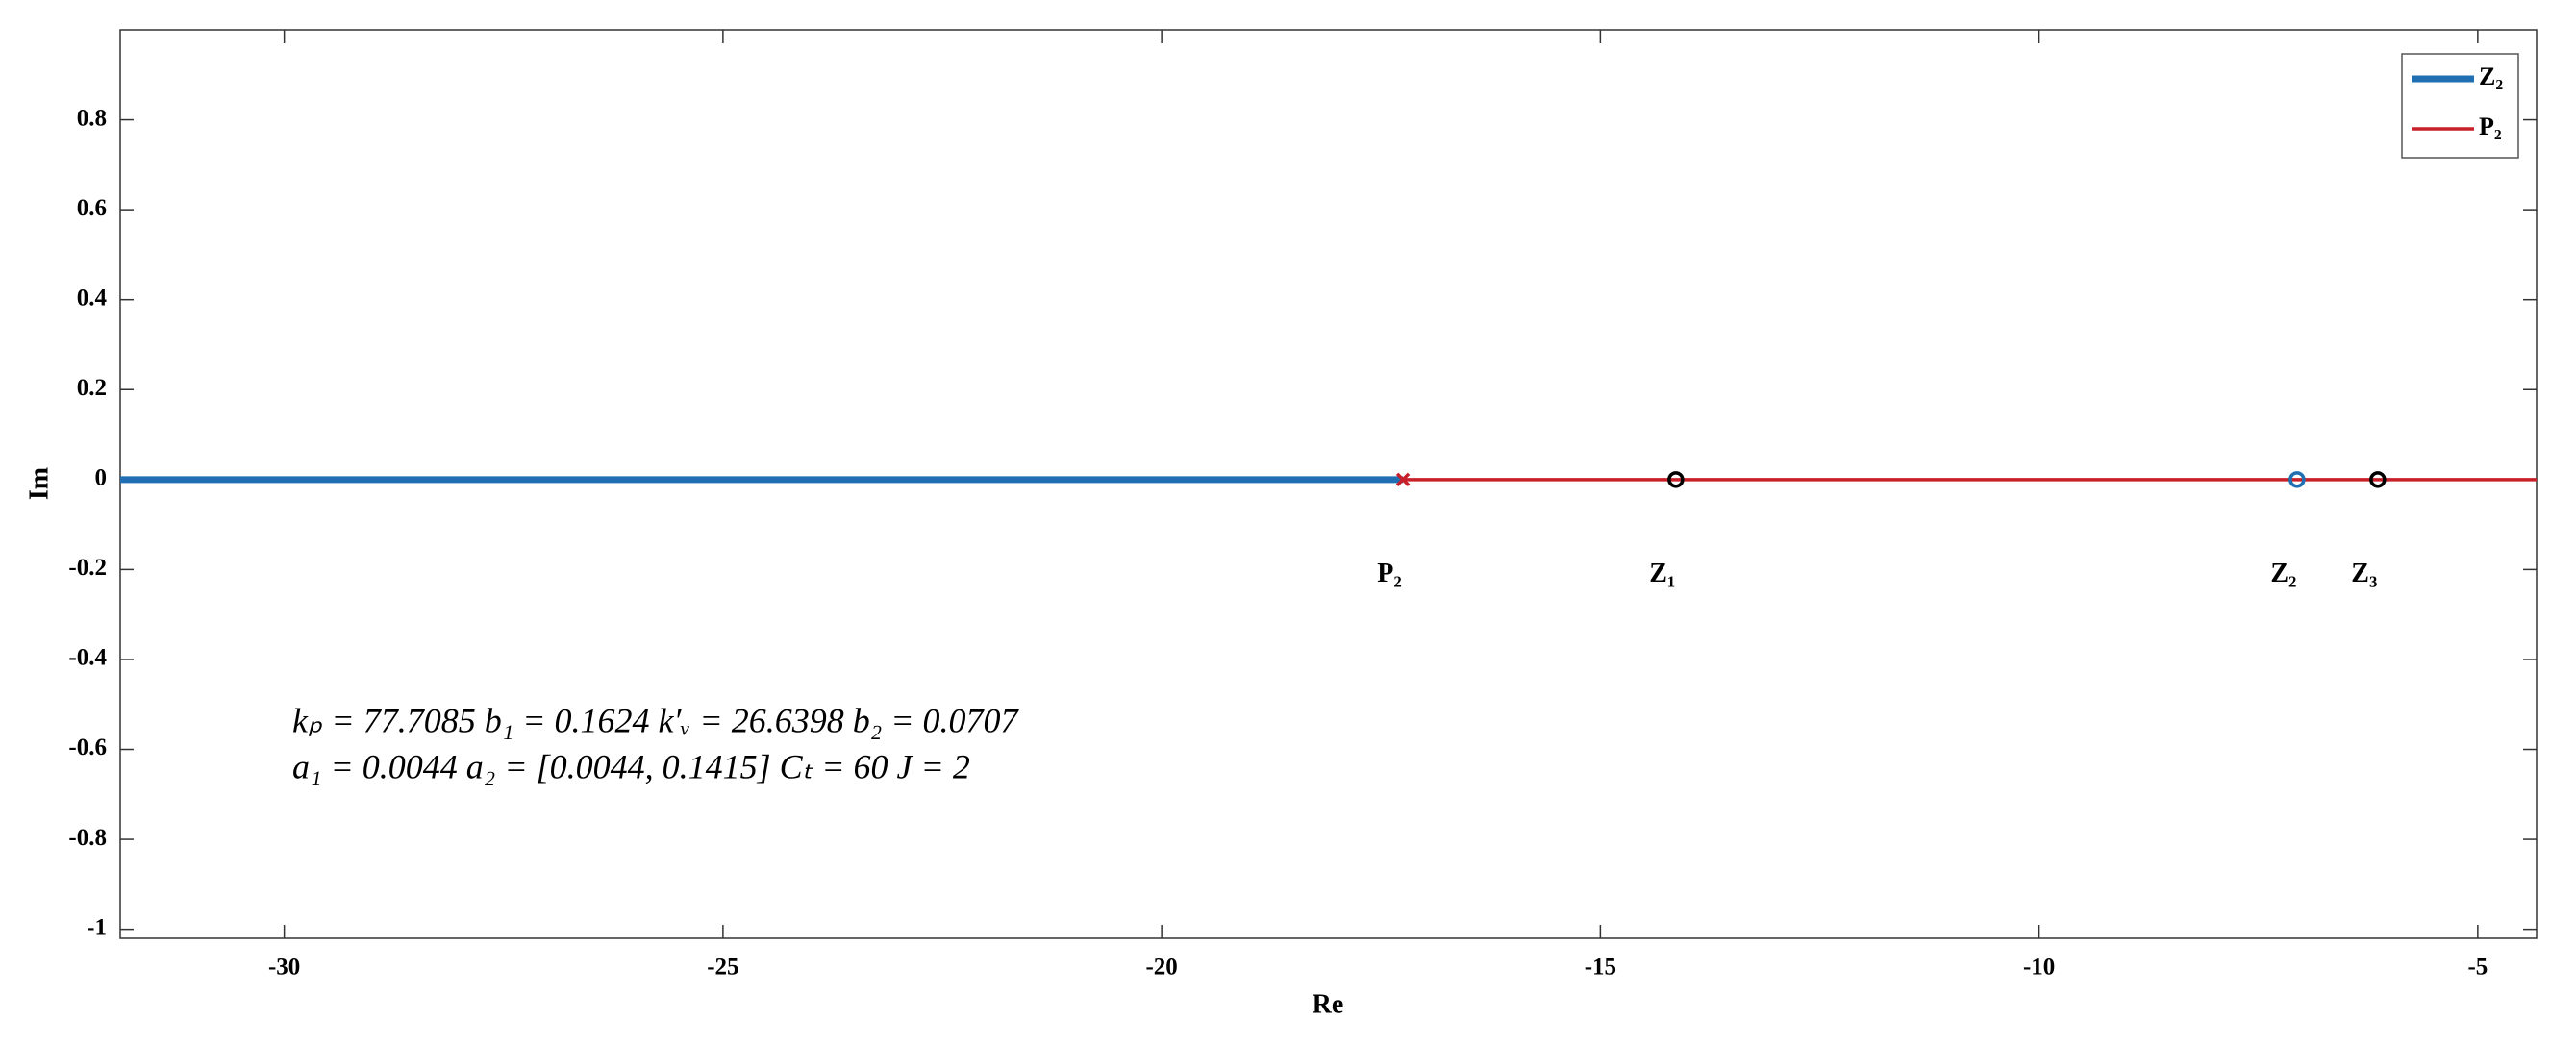 The image size is (2576, 1045). I want to click on y-tick-label: 0, so click(101, 478).